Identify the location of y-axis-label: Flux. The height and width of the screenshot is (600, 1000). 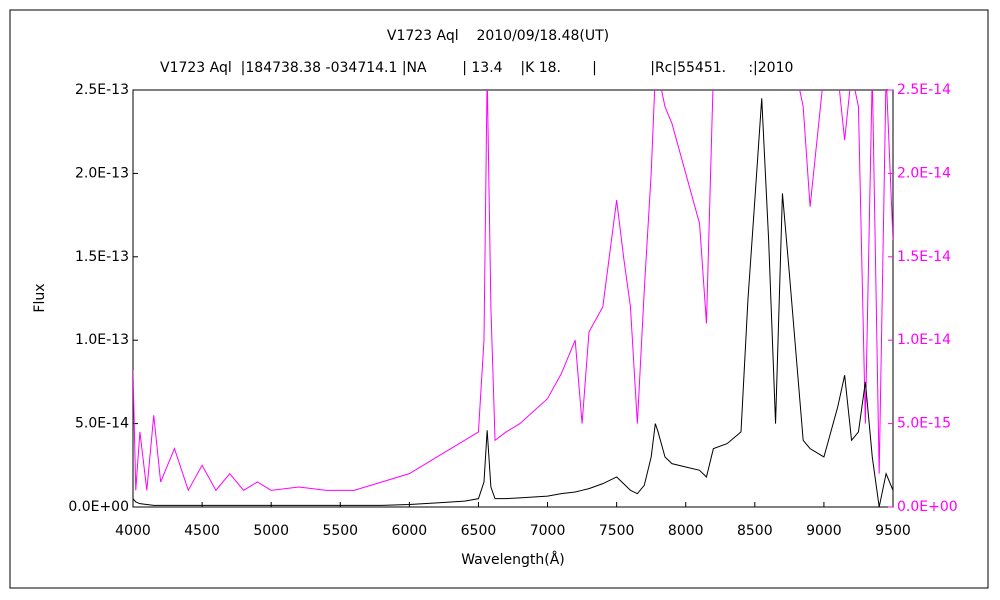
(40, 297).